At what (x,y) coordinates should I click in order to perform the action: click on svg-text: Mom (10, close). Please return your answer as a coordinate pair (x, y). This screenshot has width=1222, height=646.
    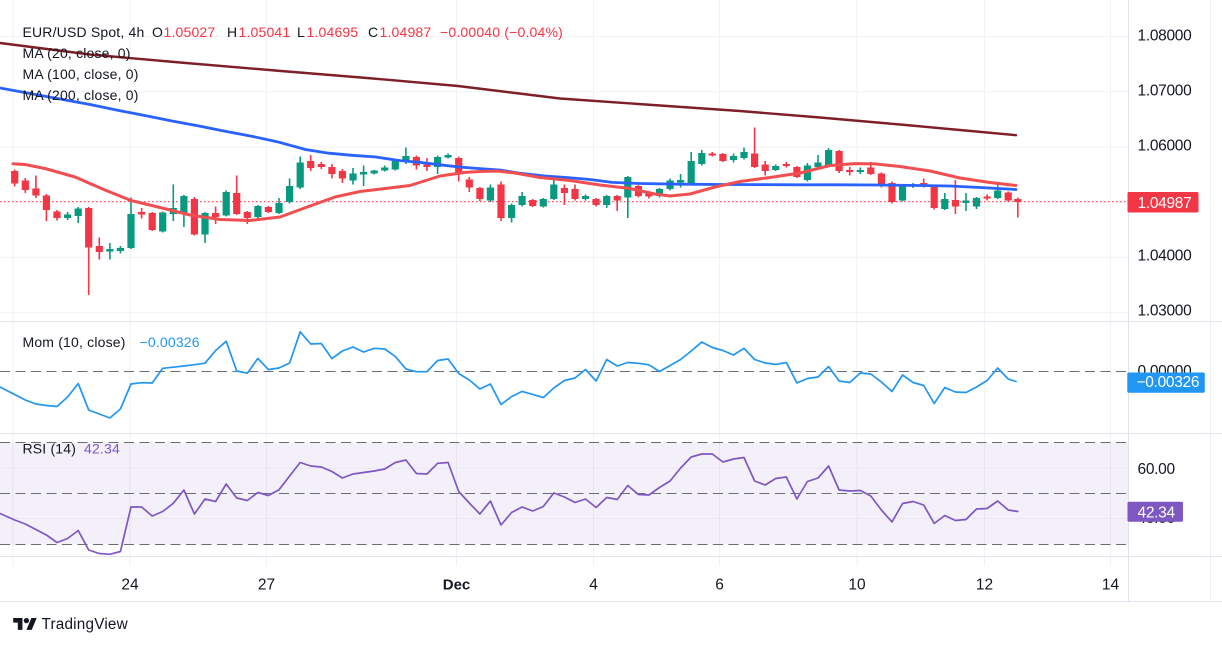
    Looking at the image, I should click on (74, 342).